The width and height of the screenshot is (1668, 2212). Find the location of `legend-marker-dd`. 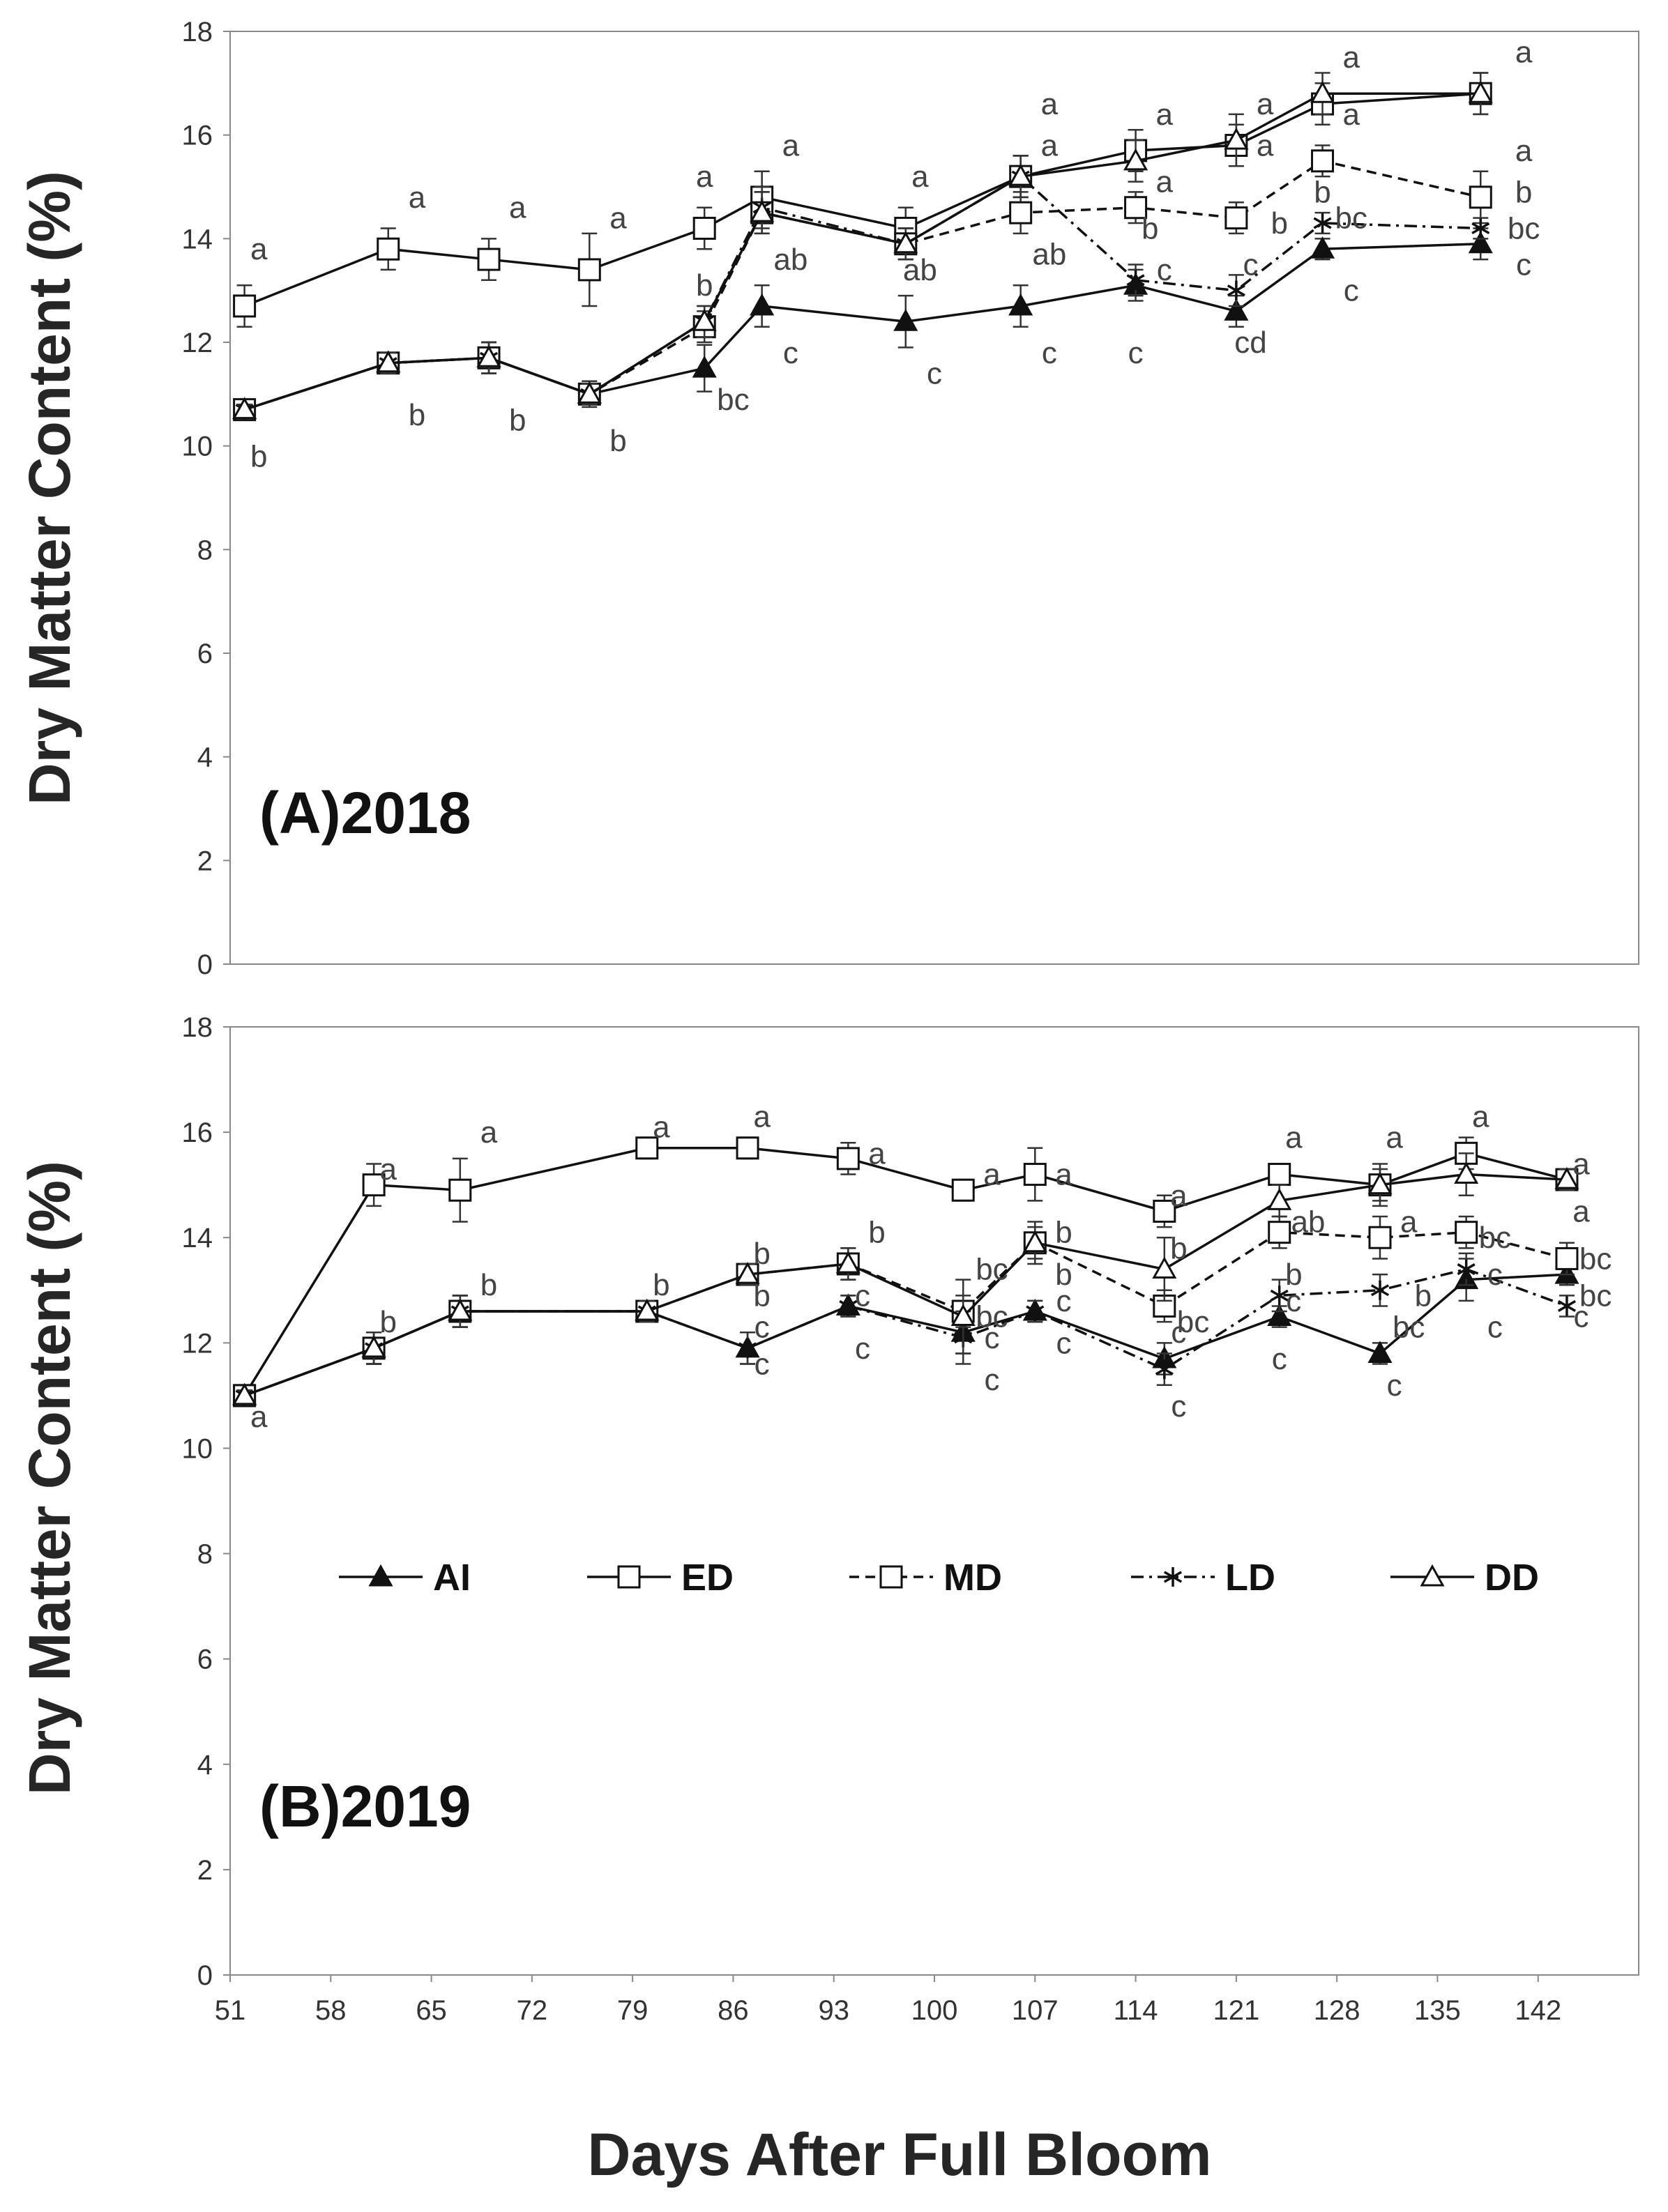

legend-marker-dd is located at coordinates (1432, 1575).